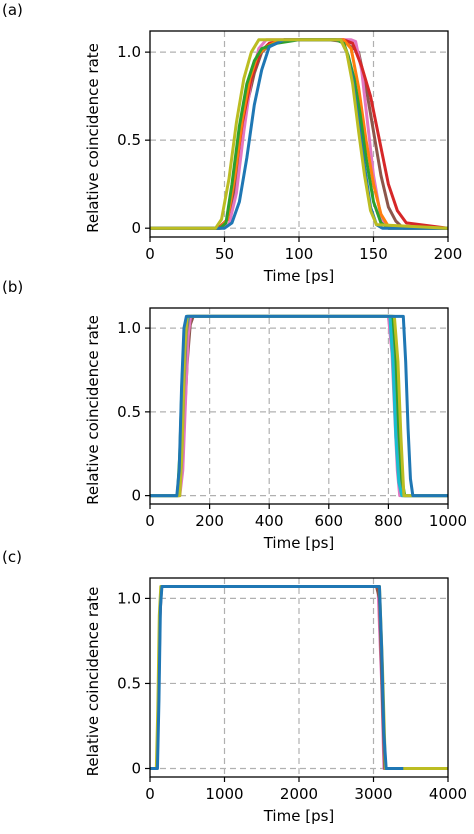 This screenshot has width=474, height=834. Describe the element at coordinates (448, 794) in the screenshot. I see `x-tick-label: 4000` at that location.